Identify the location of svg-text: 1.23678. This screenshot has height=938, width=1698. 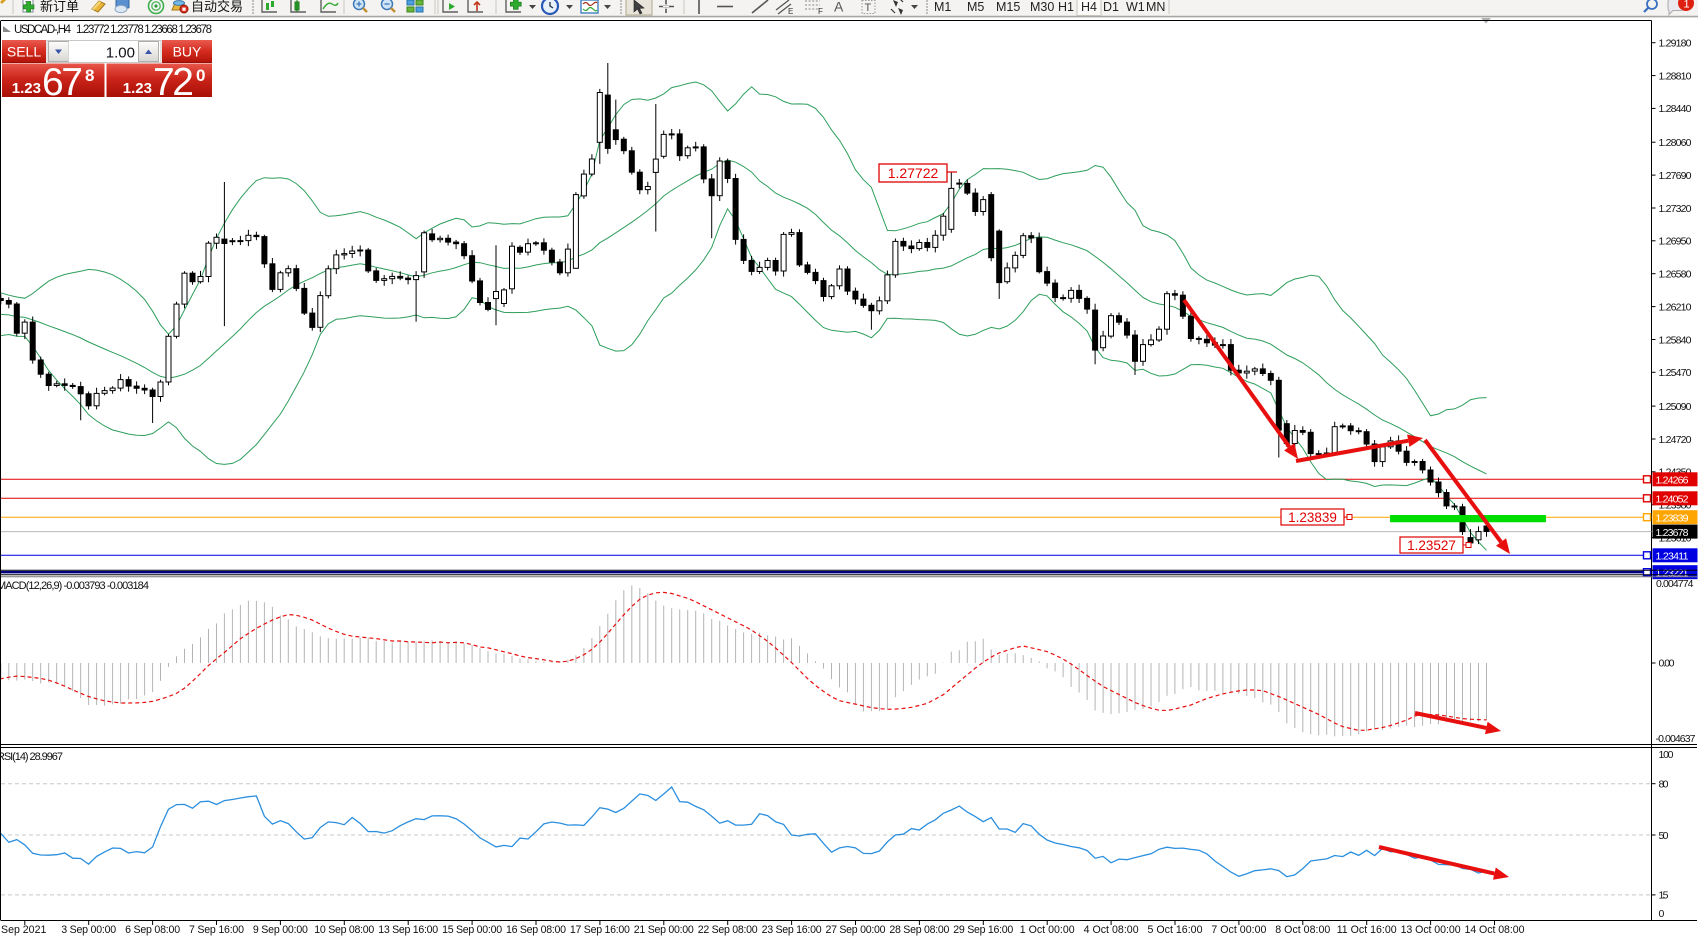
(1672, 533).